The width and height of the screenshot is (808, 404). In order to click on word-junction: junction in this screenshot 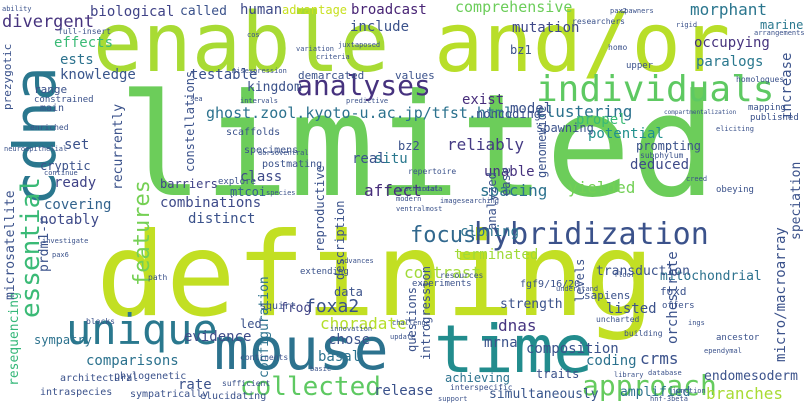, I will do `click(689, 391)`.